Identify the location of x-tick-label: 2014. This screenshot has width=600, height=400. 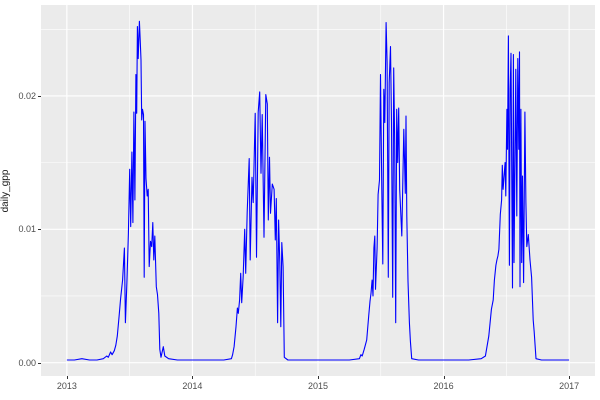
(192, 386).